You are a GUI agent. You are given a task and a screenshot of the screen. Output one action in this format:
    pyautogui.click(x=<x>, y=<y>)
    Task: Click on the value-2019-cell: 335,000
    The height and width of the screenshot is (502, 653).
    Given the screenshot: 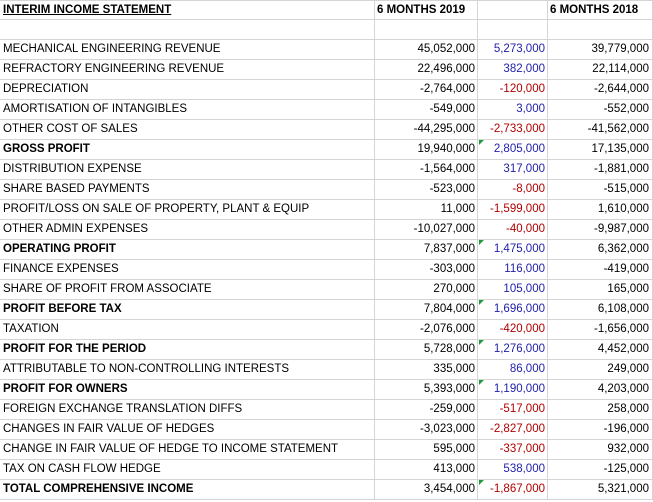 What is the action you would take?
    pyautogui.click(x=426, y=369)
    